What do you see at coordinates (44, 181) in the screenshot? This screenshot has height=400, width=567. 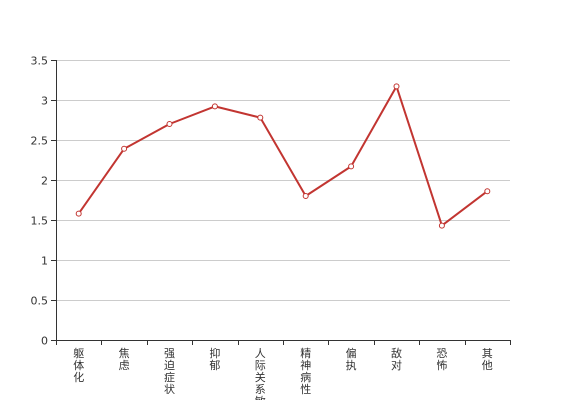 I see `y-tick-label: 2` at bounding box center [44, 181].